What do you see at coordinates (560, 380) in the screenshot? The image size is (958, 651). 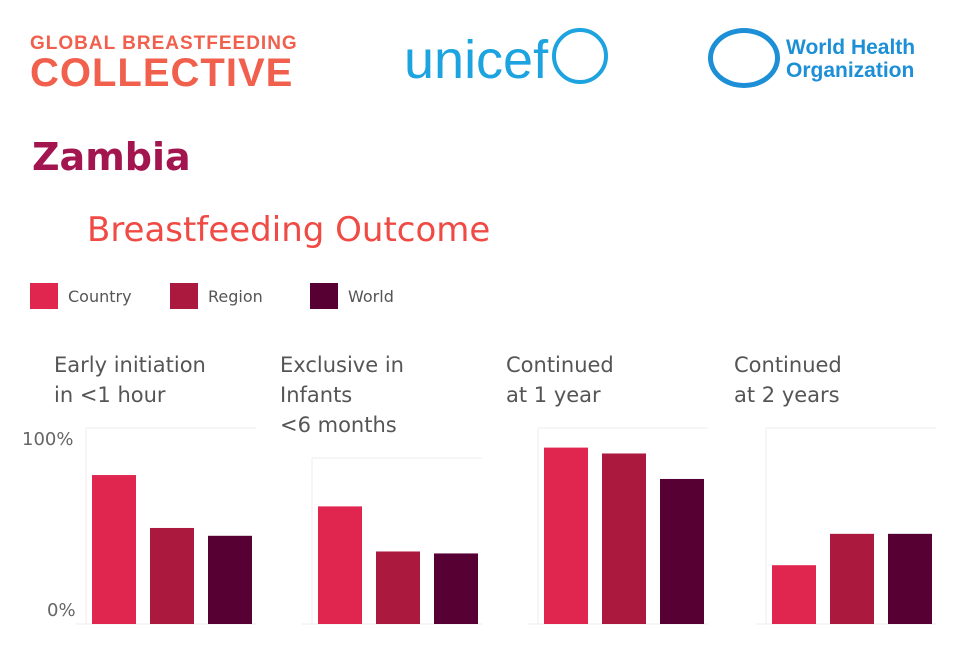 I see `panel-title: Continued at 1 year` at bounding box center [560, 380].